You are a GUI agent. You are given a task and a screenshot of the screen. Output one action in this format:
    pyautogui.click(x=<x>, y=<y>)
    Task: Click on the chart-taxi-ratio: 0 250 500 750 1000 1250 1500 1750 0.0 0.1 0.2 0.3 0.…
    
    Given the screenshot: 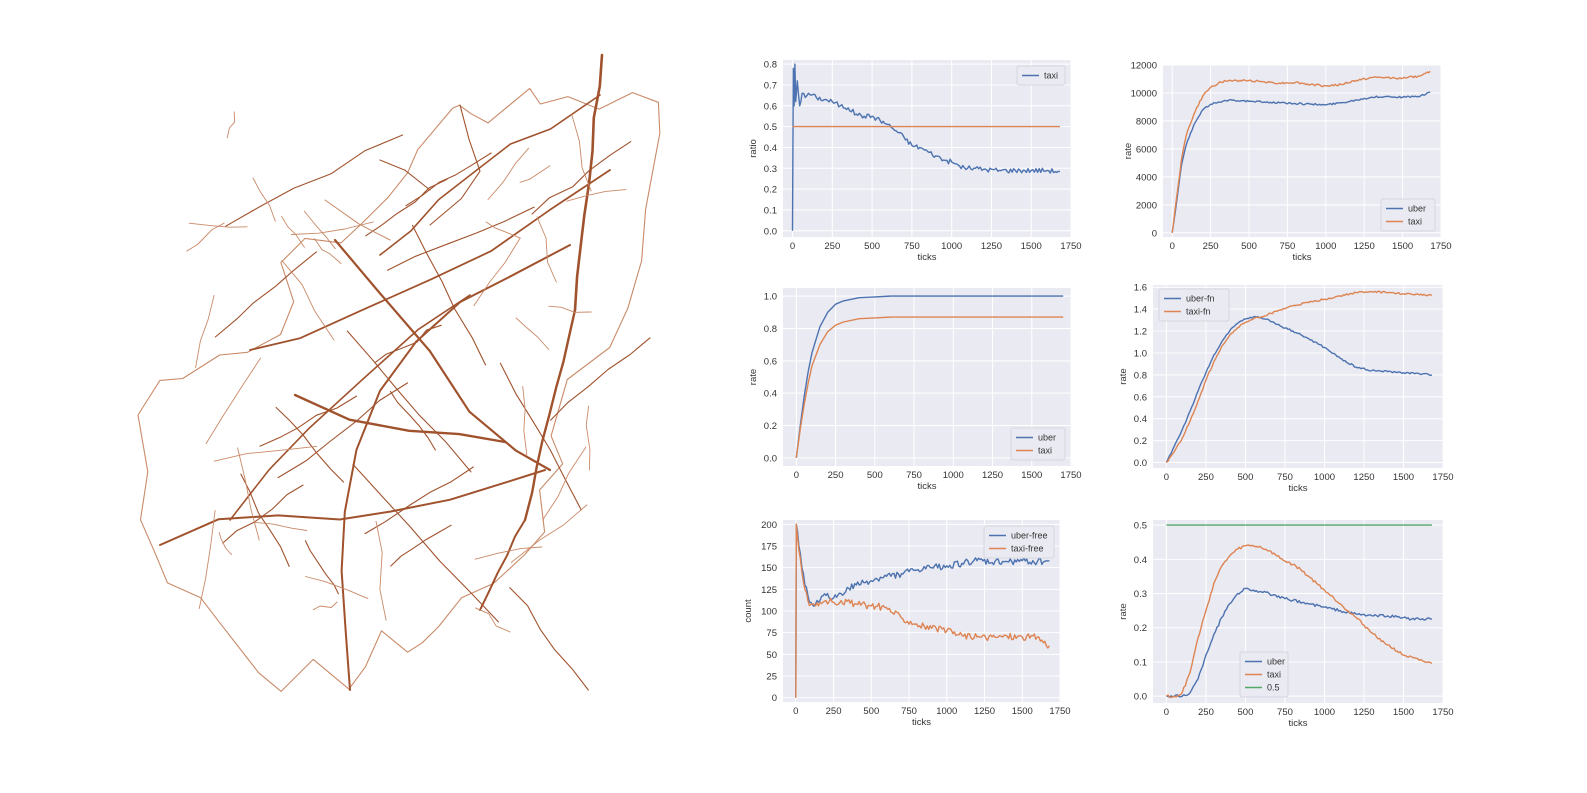 What is the action you would take?
    pyautogui.click(x=915, y=161)
    